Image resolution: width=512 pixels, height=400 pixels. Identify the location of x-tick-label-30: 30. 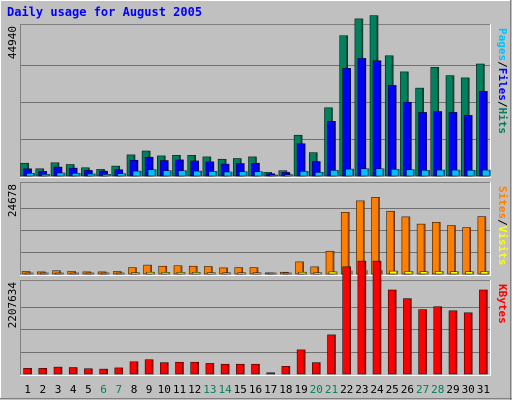
(468, 389).